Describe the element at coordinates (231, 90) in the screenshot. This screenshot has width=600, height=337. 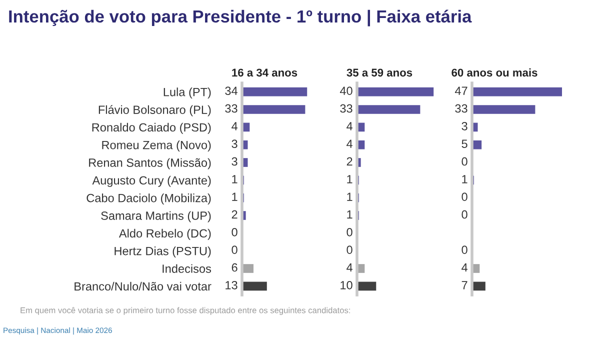
I see `data-label: 34` at that location.